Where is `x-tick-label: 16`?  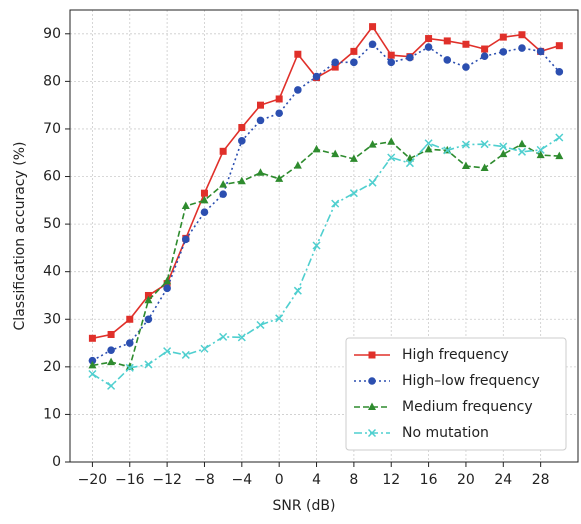
x-tick-label: 16 is located at coordinates (429, 480).